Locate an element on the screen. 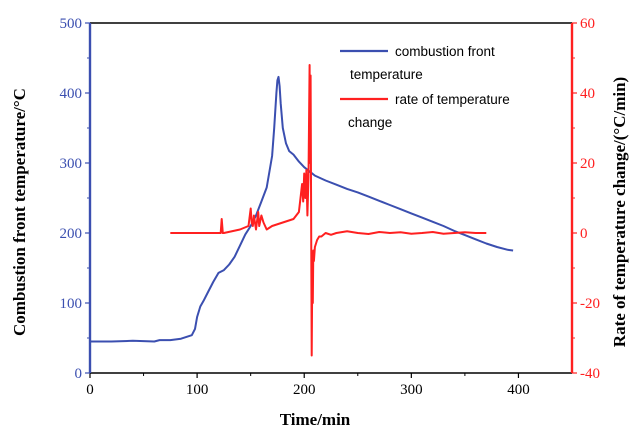 This screenshot has height=434, width=638. left-y-tick-label: 300 is located at coordinates (71, 164).